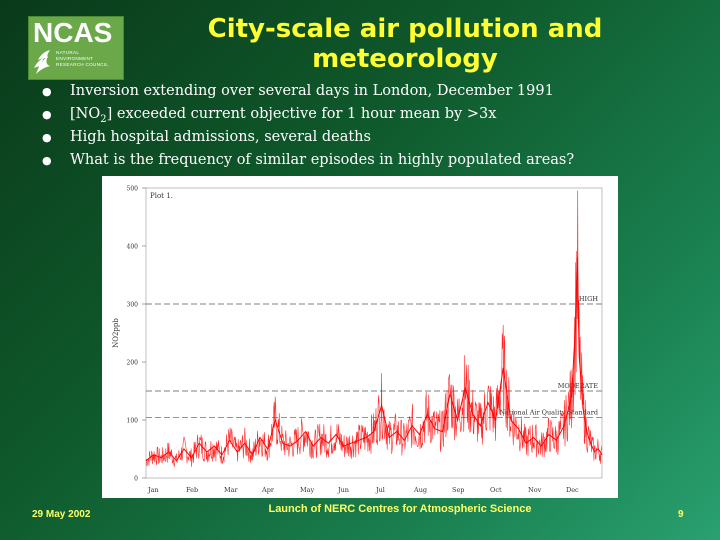 Image resolution: width=720 pixels, height=540 pixels. I want to click on plot-title: Plot 1., so click(161, 196).